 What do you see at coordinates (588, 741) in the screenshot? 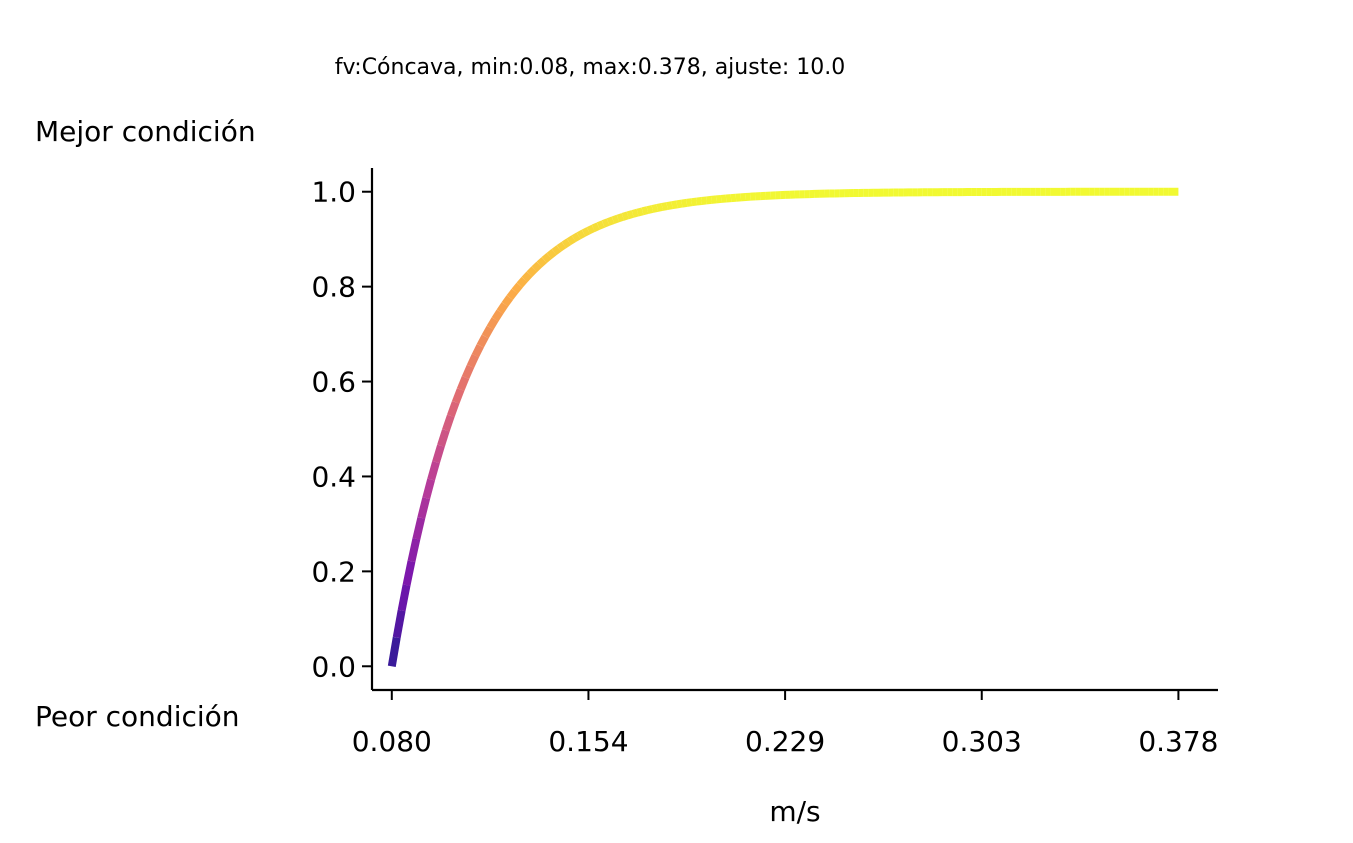
I see `x-tick-label-1: 0.154` at bounding box center [588, 741].